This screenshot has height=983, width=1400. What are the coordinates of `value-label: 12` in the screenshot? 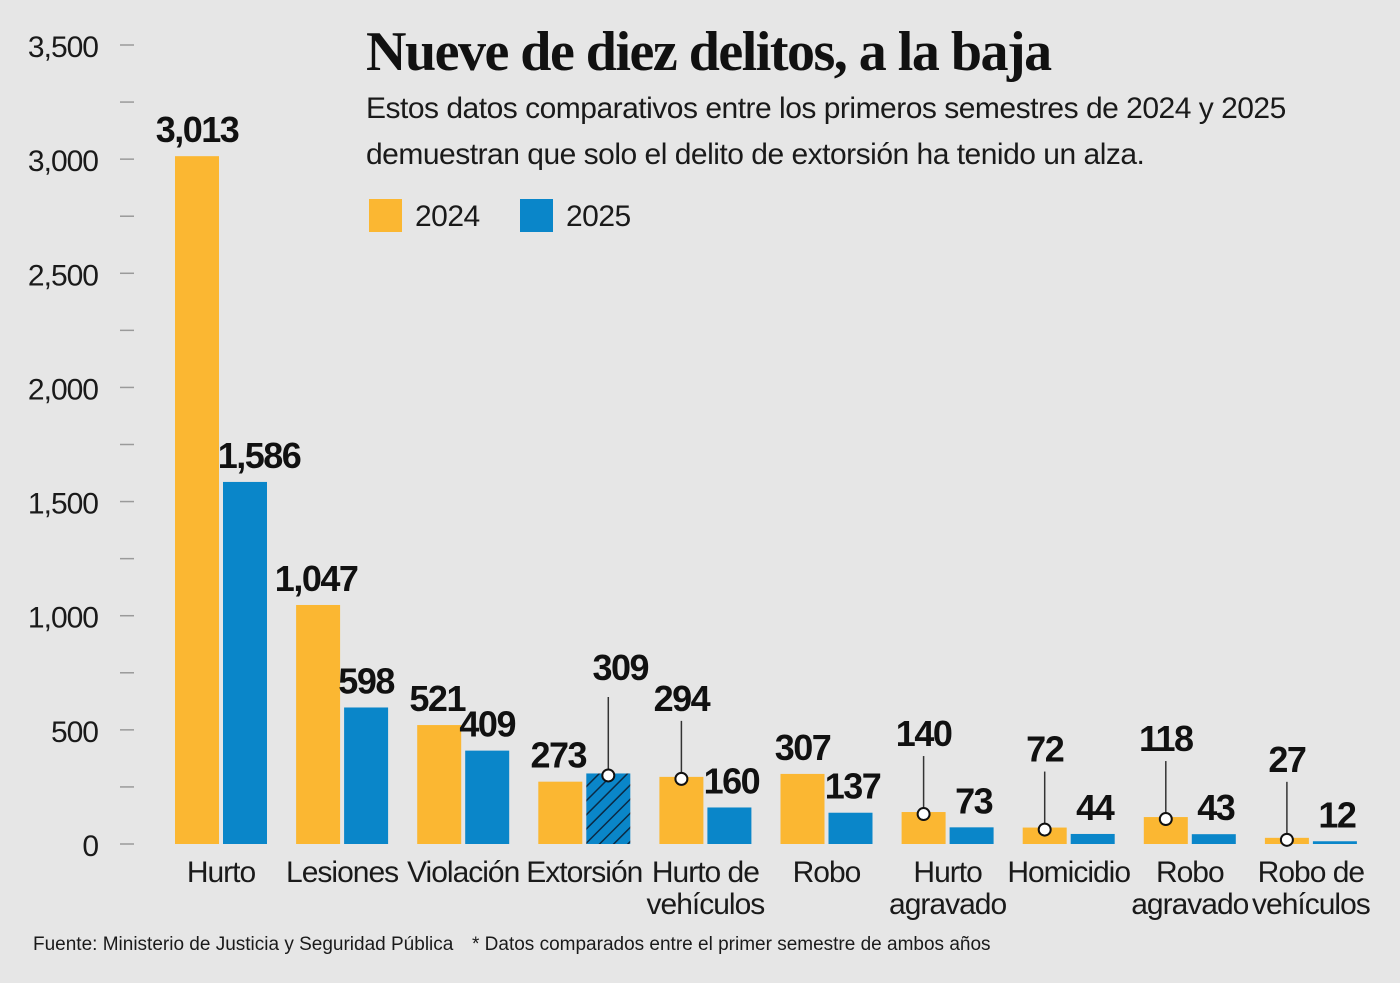 It's located at (1337, 814).